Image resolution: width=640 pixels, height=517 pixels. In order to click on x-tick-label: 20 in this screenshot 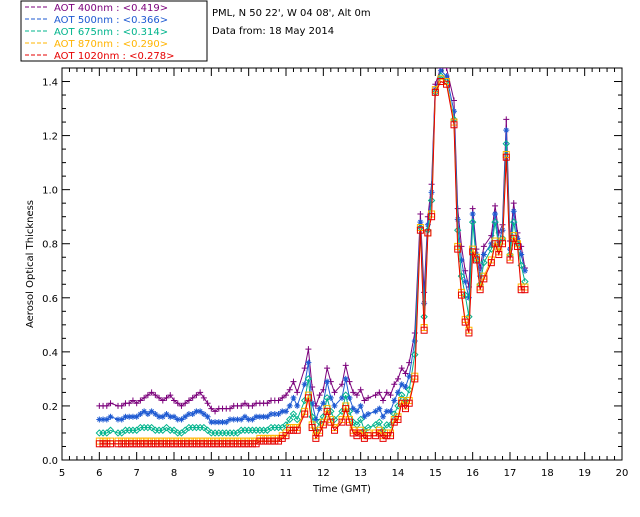, I will do `click(622, 473)`.